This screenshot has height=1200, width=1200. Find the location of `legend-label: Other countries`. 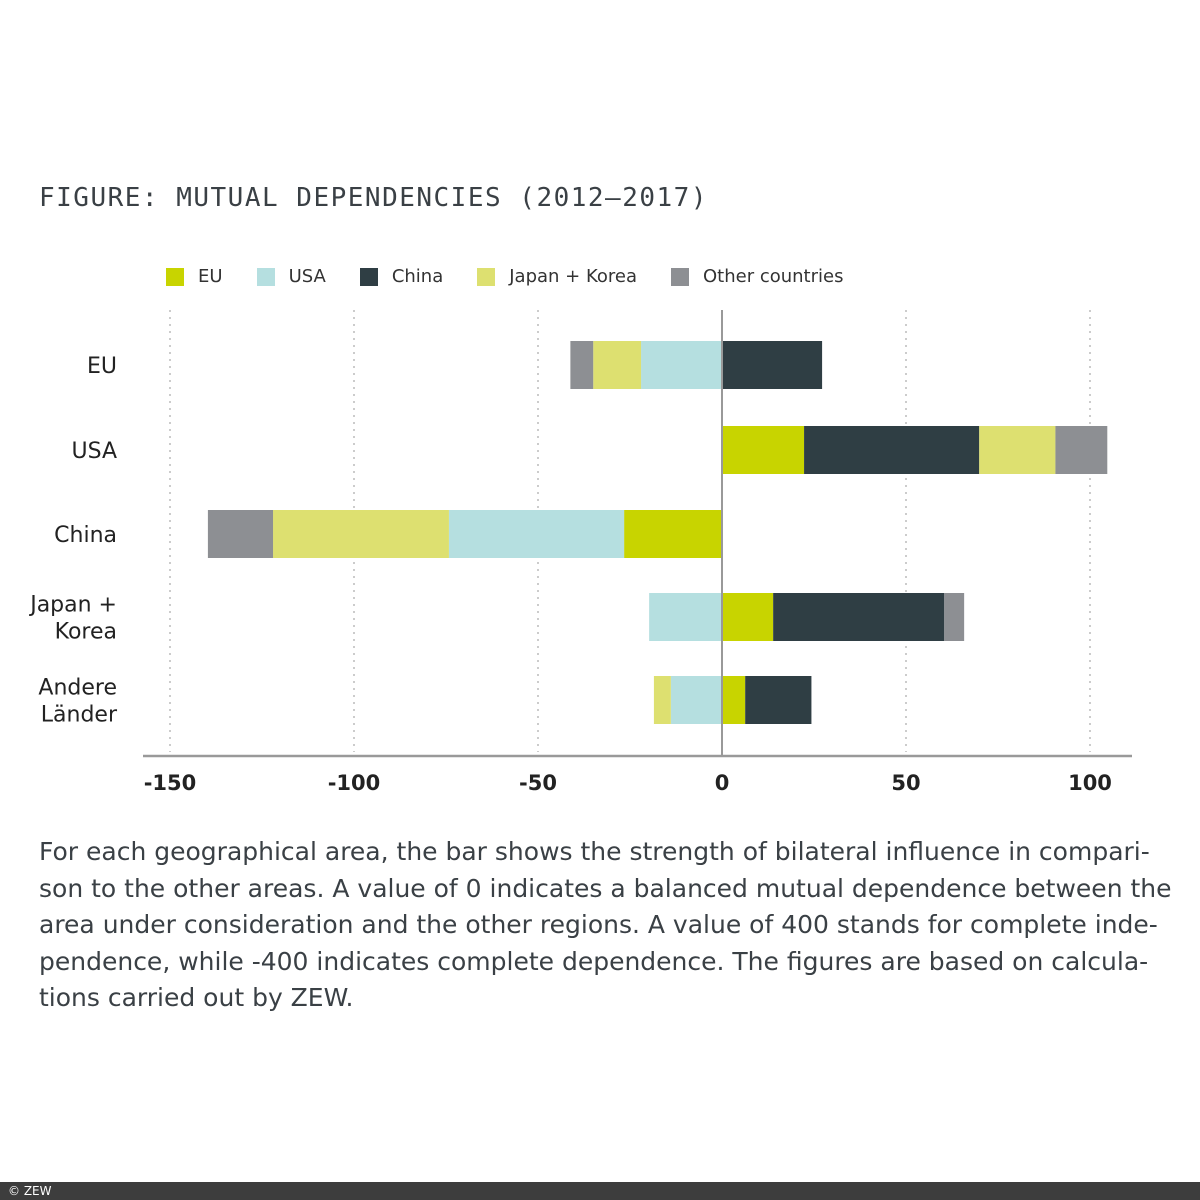

legend-label: Other countries is located at coordinates (773, 276).